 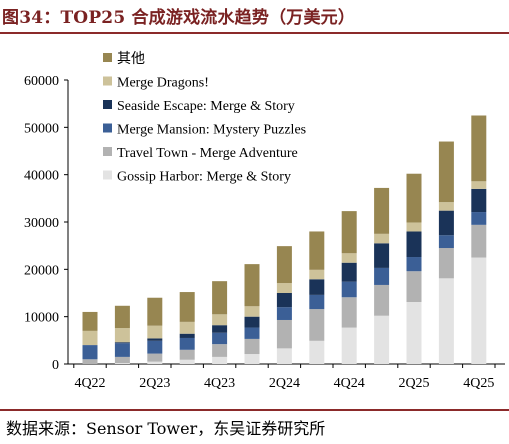 I want to click on legend-label: Merge Mansion: Mystery Puzzles, so click(x=211, y=130).